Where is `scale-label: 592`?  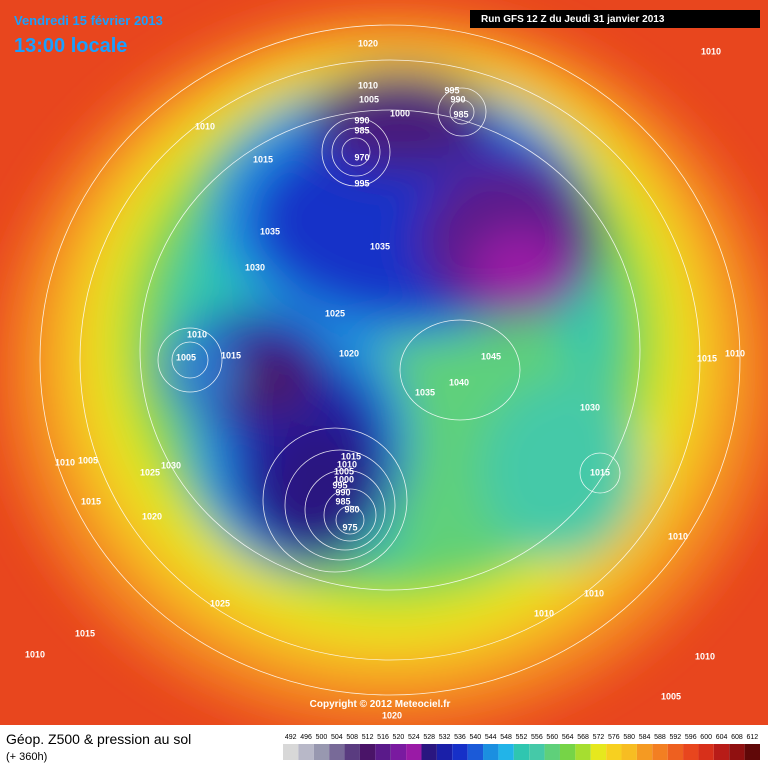 scale-label: 592 is located at coordinates (676, 737).